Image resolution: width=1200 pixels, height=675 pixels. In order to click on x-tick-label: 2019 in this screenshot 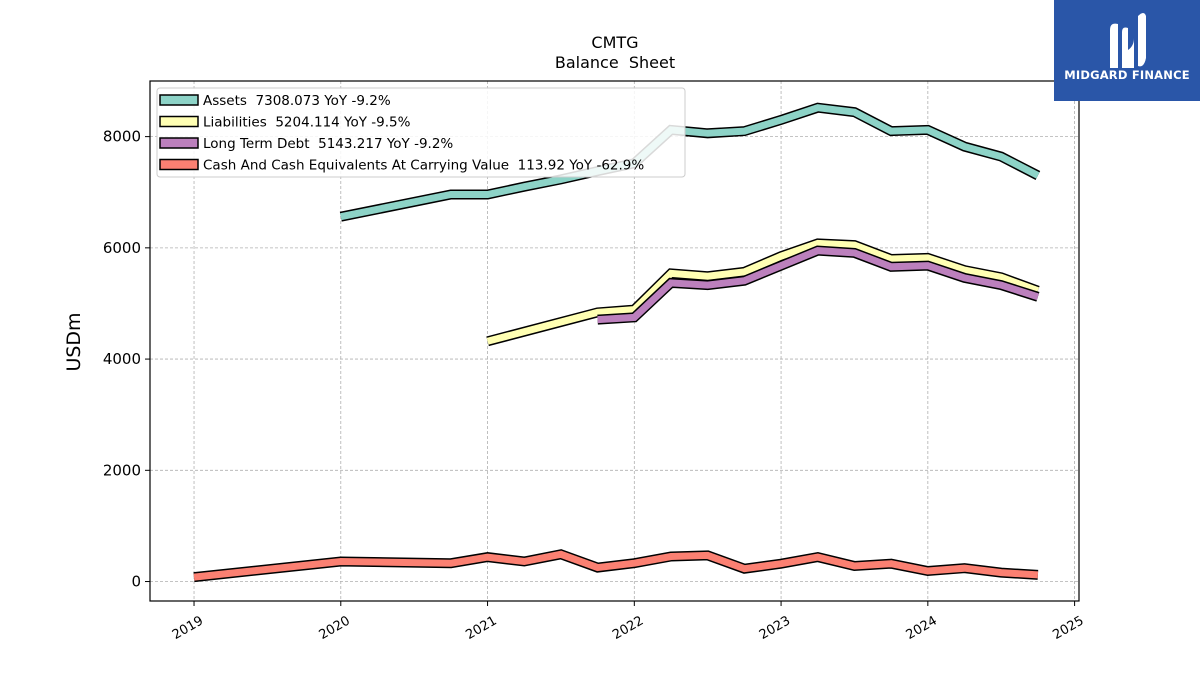, I will do `click(188, 628)`.